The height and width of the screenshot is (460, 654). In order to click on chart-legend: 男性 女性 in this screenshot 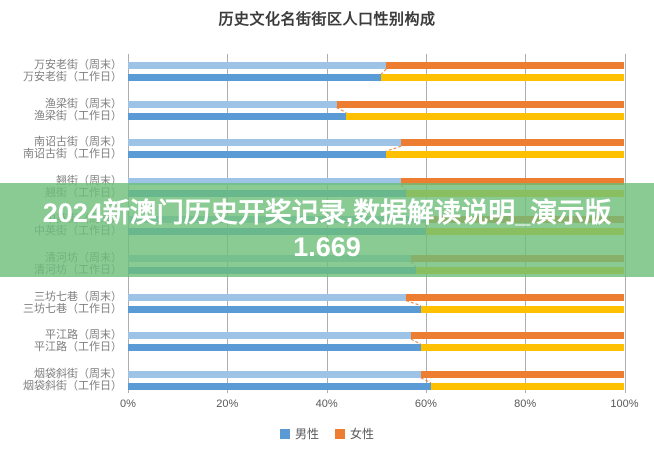, I will do `click(327, 433)`.